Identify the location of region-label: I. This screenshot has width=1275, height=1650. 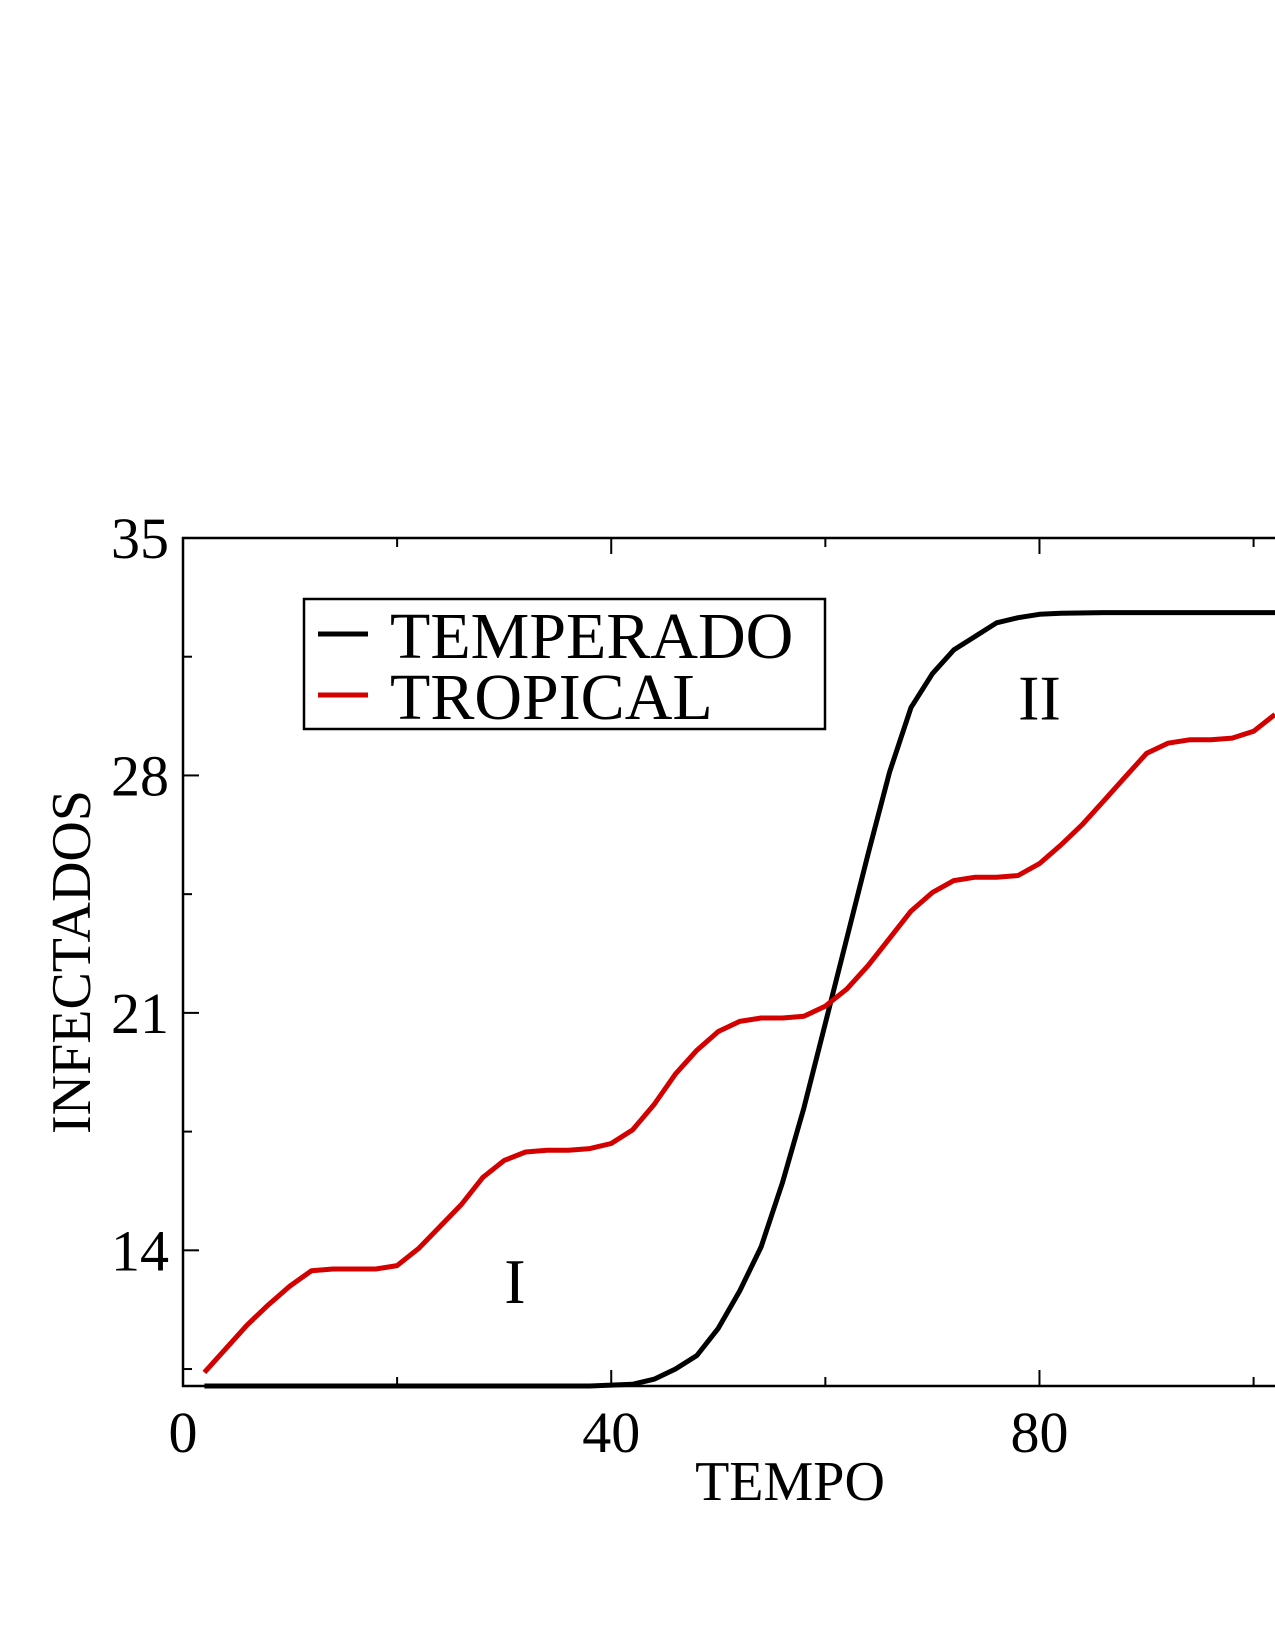
(514, 1281).